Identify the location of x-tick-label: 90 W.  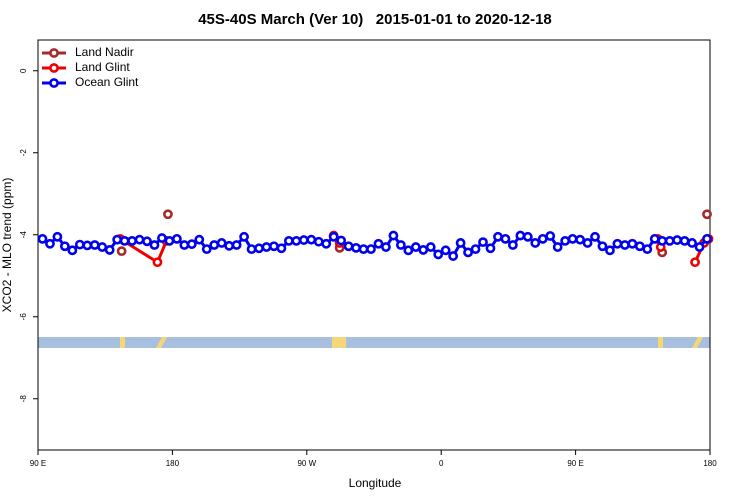
(306, 463).